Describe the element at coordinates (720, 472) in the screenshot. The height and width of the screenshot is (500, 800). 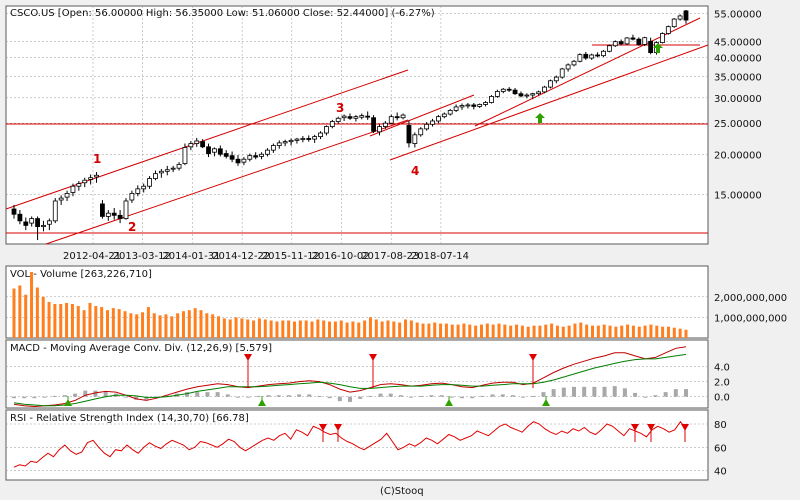
I see `rsi-y-tick-label: 40` at that location.